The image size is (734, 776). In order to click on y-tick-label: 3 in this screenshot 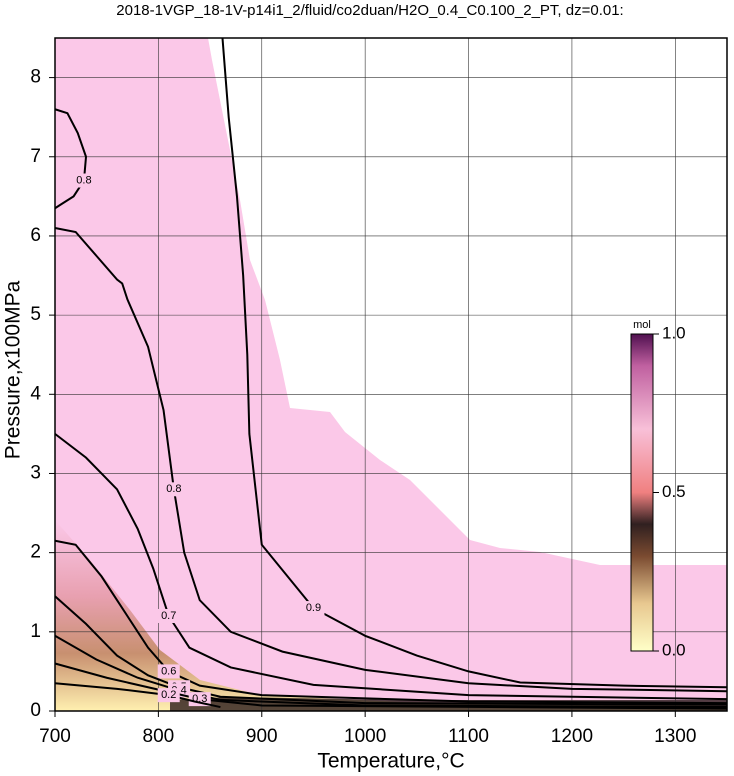, I will do `click(35, 472)`.